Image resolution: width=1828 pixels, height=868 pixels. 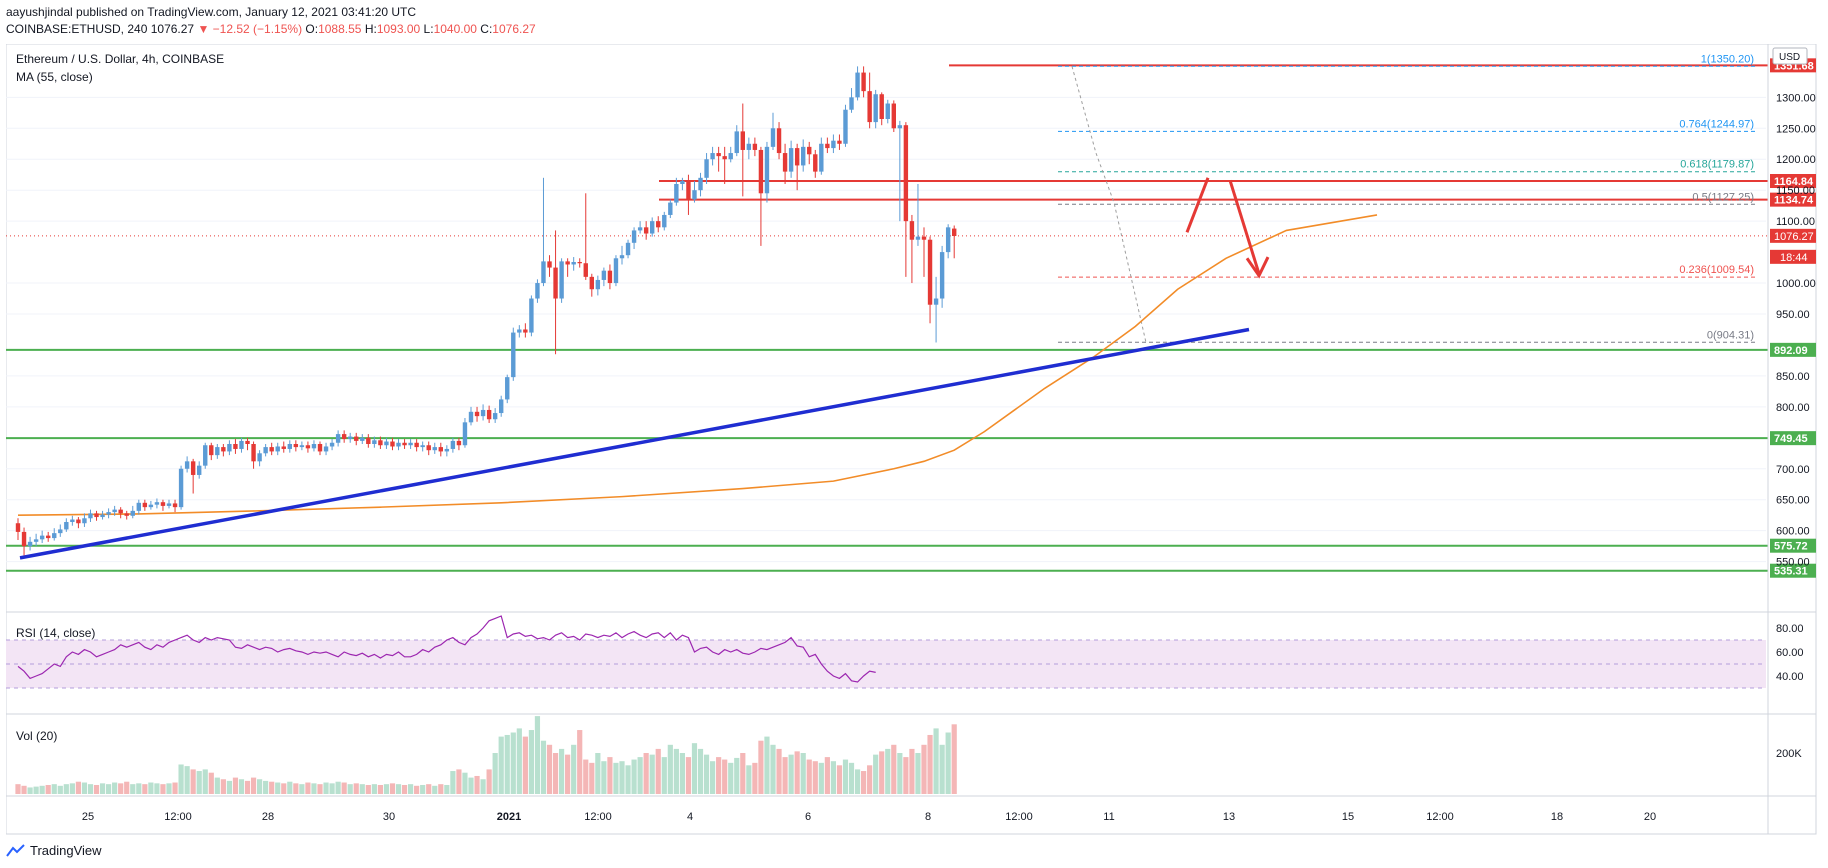 What do you see at coordinates (1717, 165) in the screenshot?
I see `fib-label: 0.618(1179.87)` at bounding box center [1717, 165].